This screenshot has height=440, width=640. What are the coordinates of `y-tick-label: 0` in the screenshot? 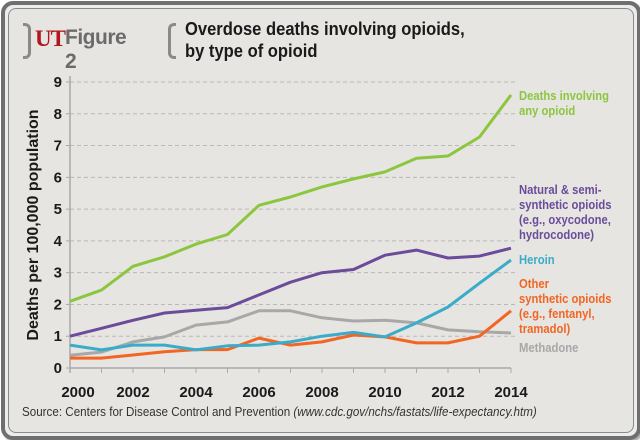 It's located at (58, 368).